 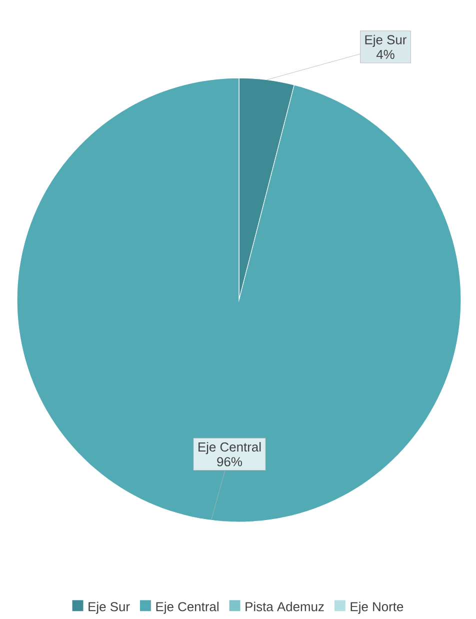 What do you see at coordinates (385, 54) in the screenshot?
I see `data-label: 4%` at bounding box center [385, 54].